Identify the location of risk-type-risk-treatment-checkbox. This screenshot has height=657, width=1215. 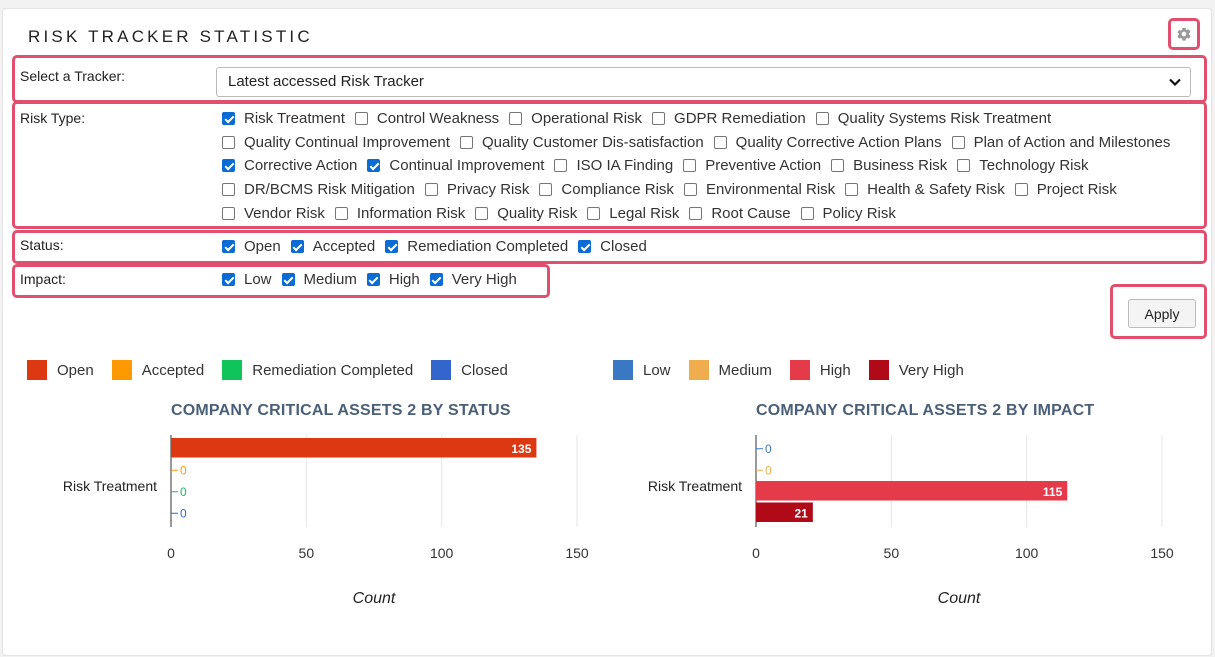
(228, 118).